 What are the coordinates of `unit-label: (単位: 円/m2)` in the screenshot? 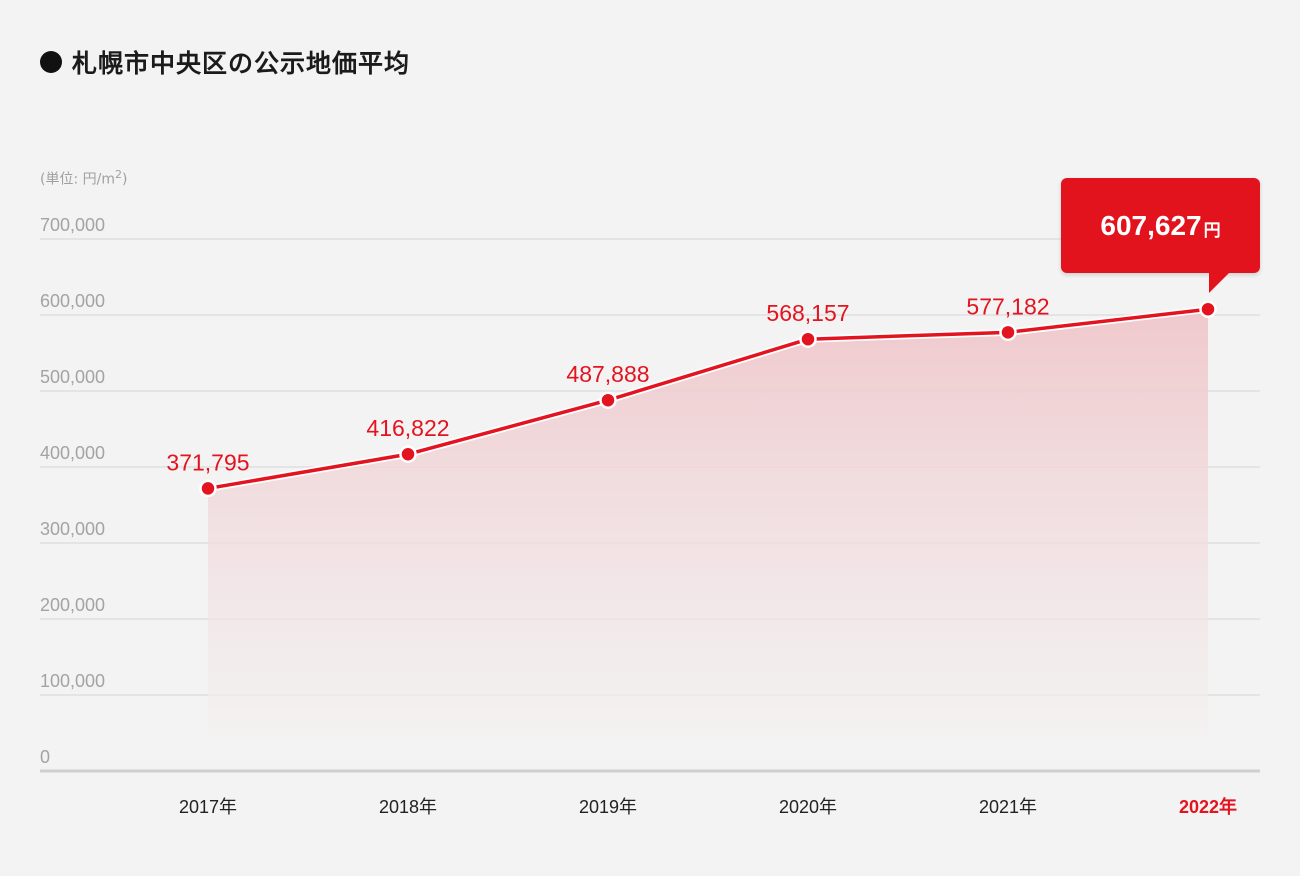 It's located at (83, 178).